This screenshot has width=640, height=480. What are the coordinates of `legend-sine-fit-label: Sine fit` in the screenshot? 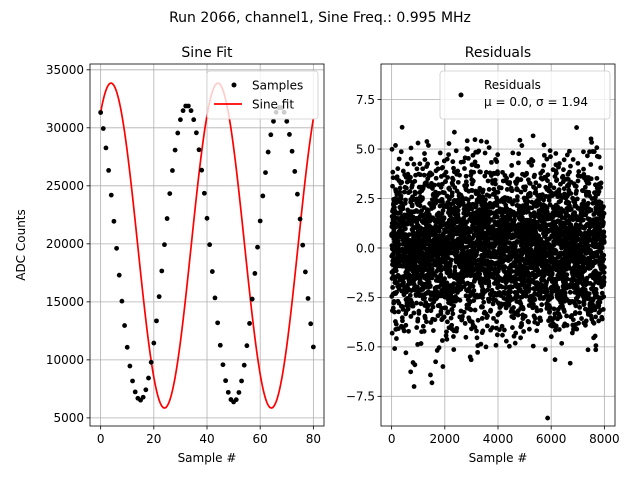 It's located at (273, 105).